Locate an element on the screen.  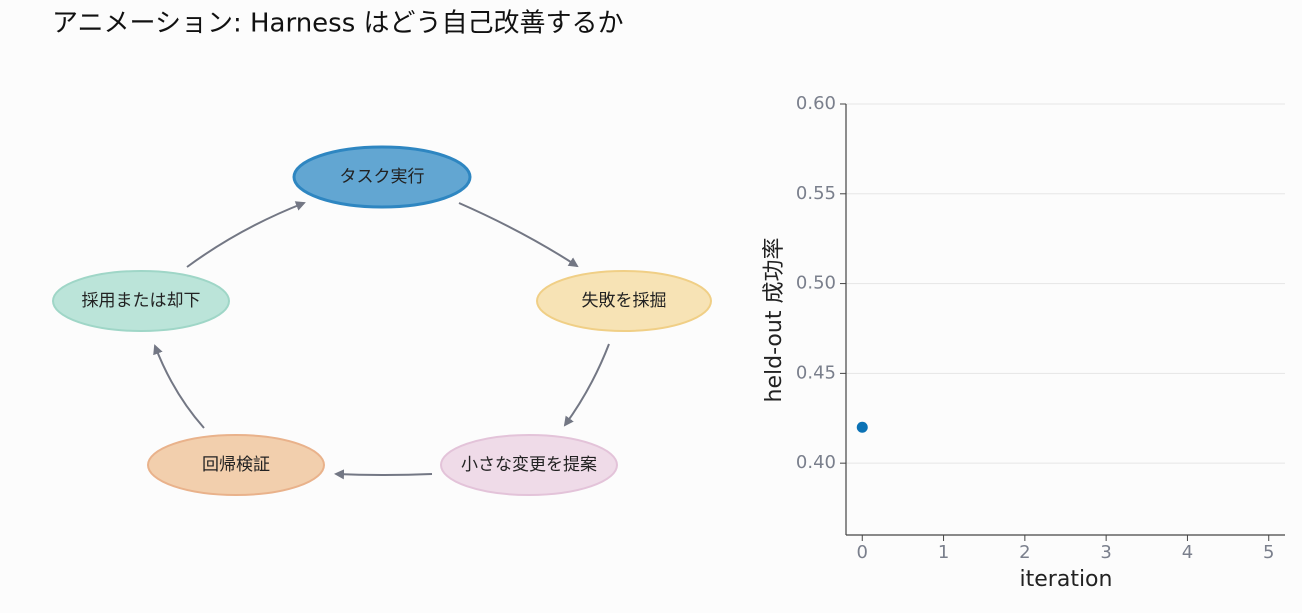
node-label: タスク実行 is located at coordinates (382, 177).